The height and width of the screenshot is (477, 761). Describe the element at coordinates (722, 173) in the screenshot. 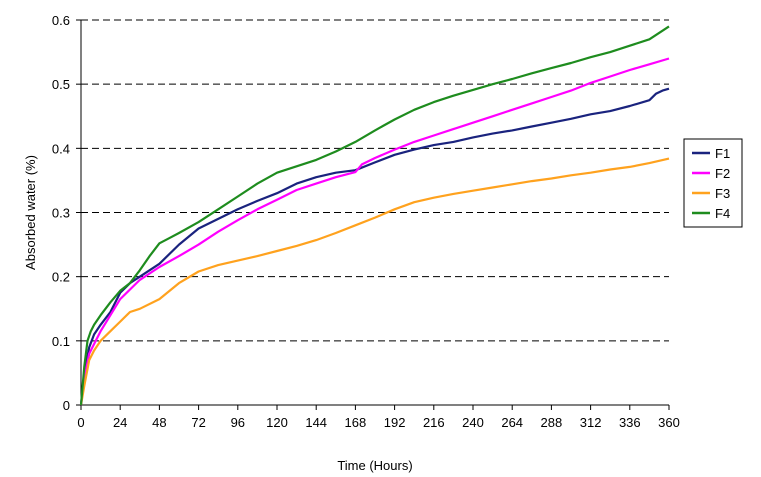

I see `legend-label-f2: F2` at that location.